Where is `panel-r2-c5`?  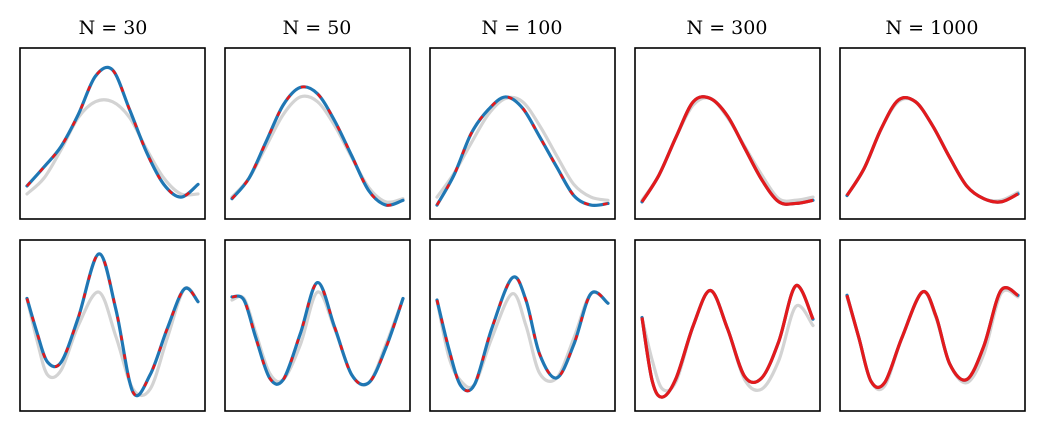 panel-r2-c5 is located at coordinates (932, 325).